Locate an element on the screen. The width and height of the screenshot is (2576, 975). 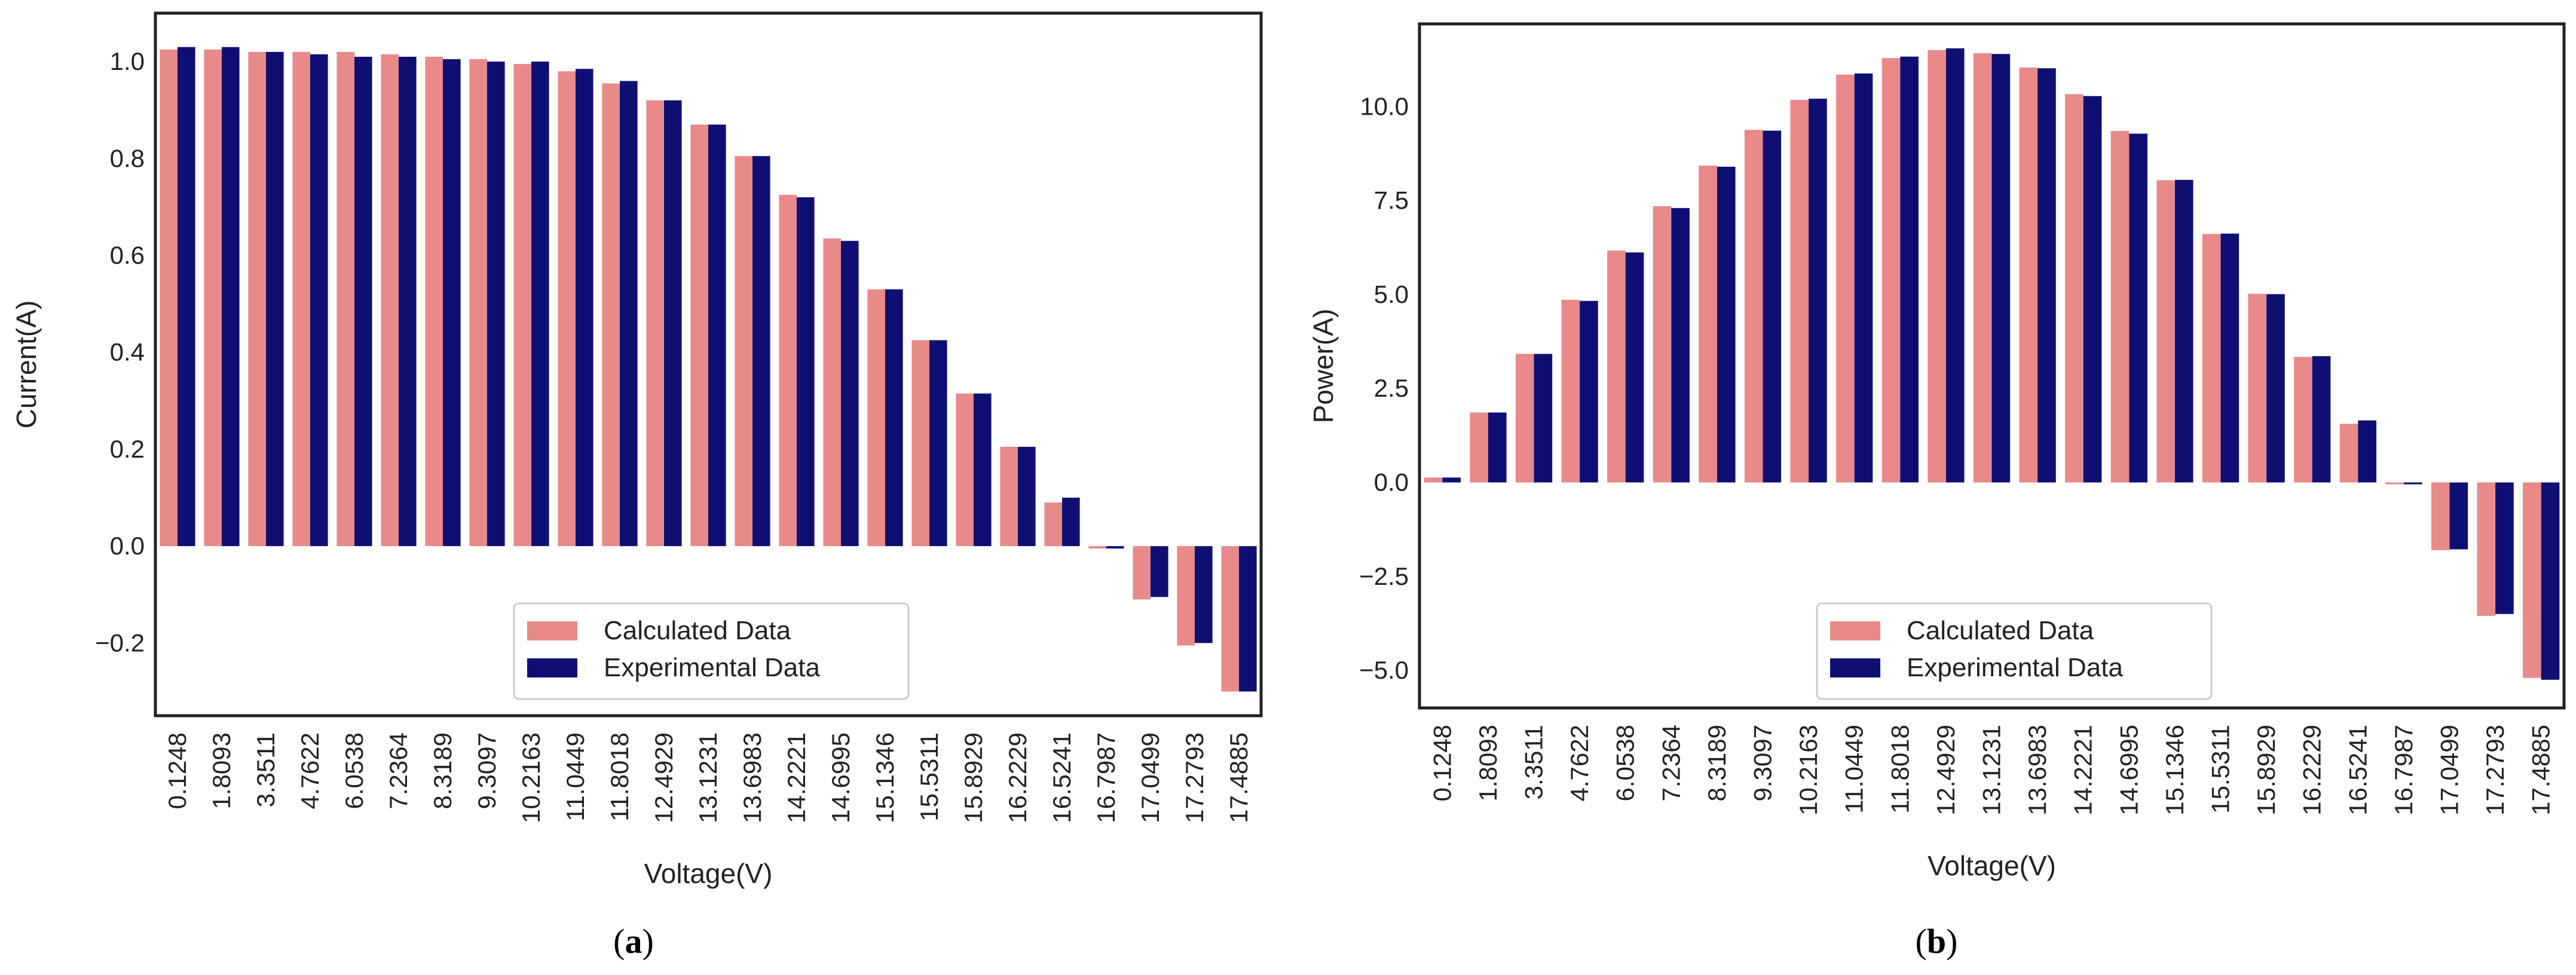
x-tick-label: 11.0449 is located at coordinates (575, 776).